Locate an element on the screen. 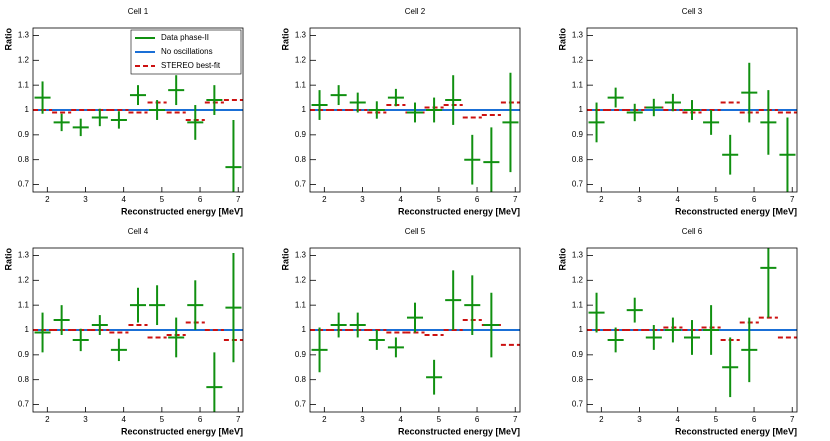  panel-title: Cell 1 is located at coordinates (138, 11).